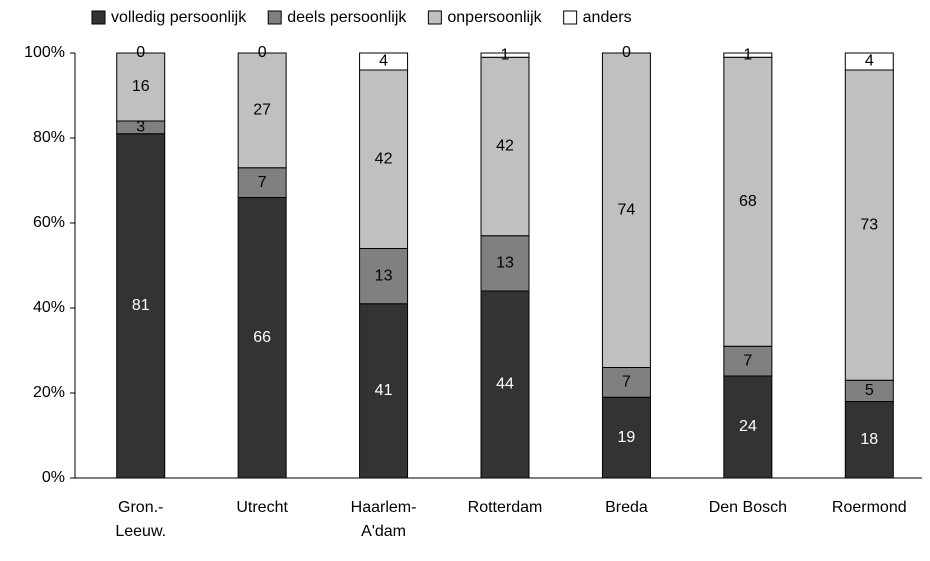 Image resolution: width=930 pixels, height=561 pixels. I want to click on legend-label: deels persoonlijk, so click(347, 17).